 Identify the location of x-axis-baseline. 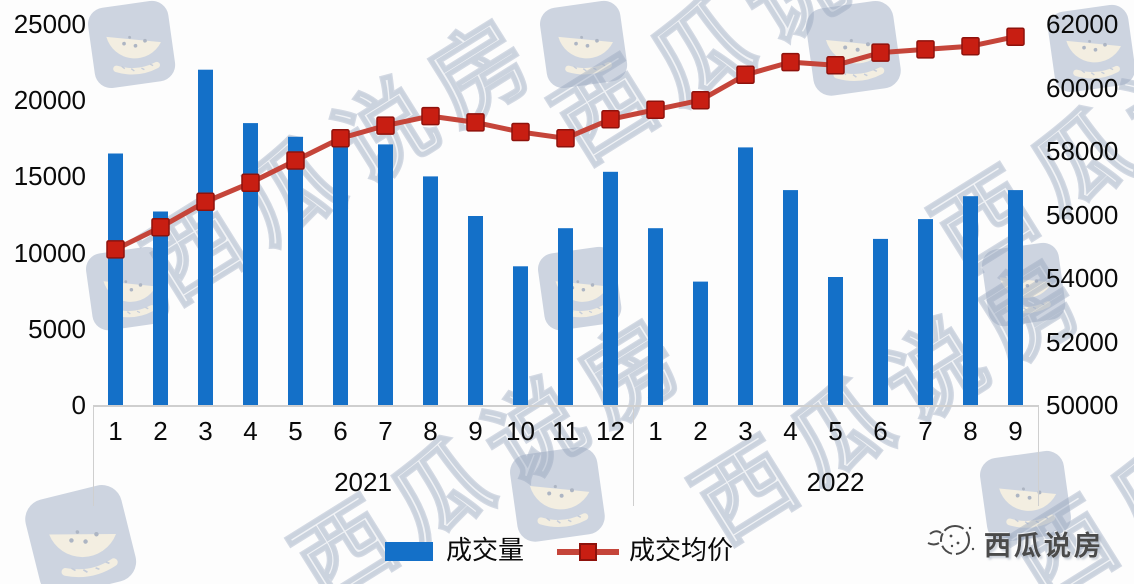
(566, 406).